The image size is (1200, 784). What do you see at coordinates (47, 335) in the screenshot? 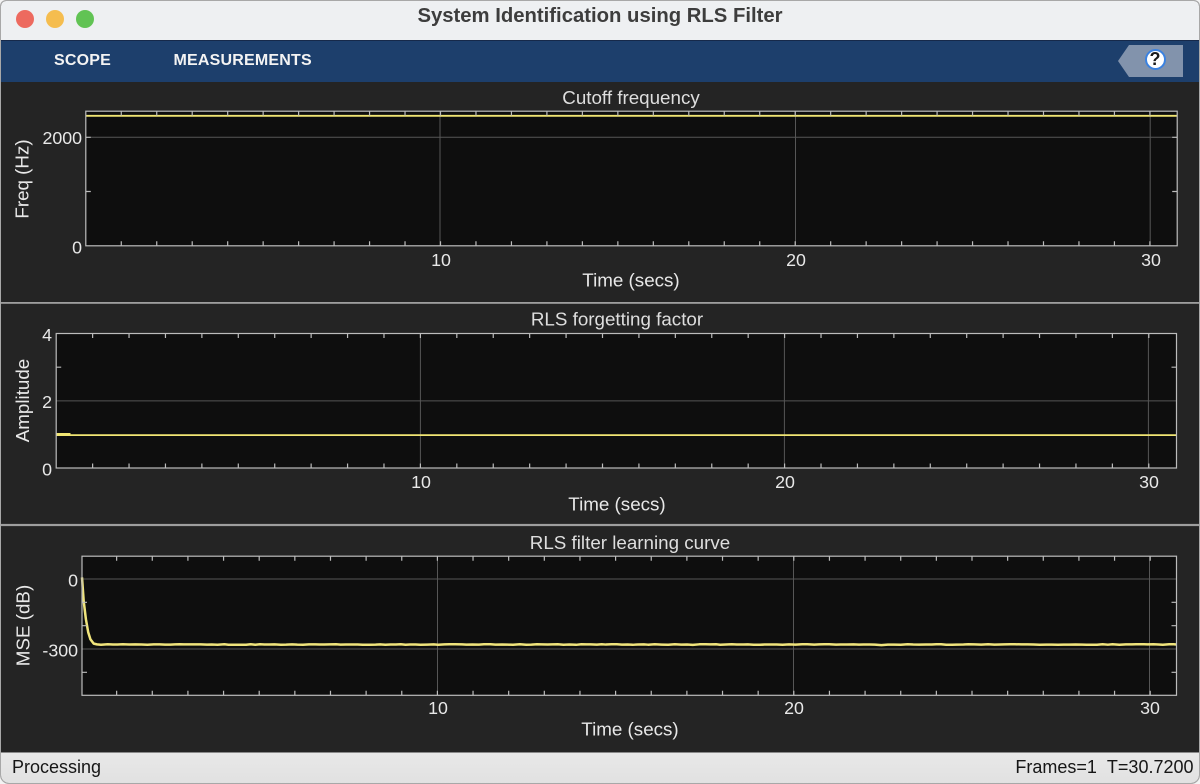
I see `svg-text: 4` at bounding box center [47, 335].